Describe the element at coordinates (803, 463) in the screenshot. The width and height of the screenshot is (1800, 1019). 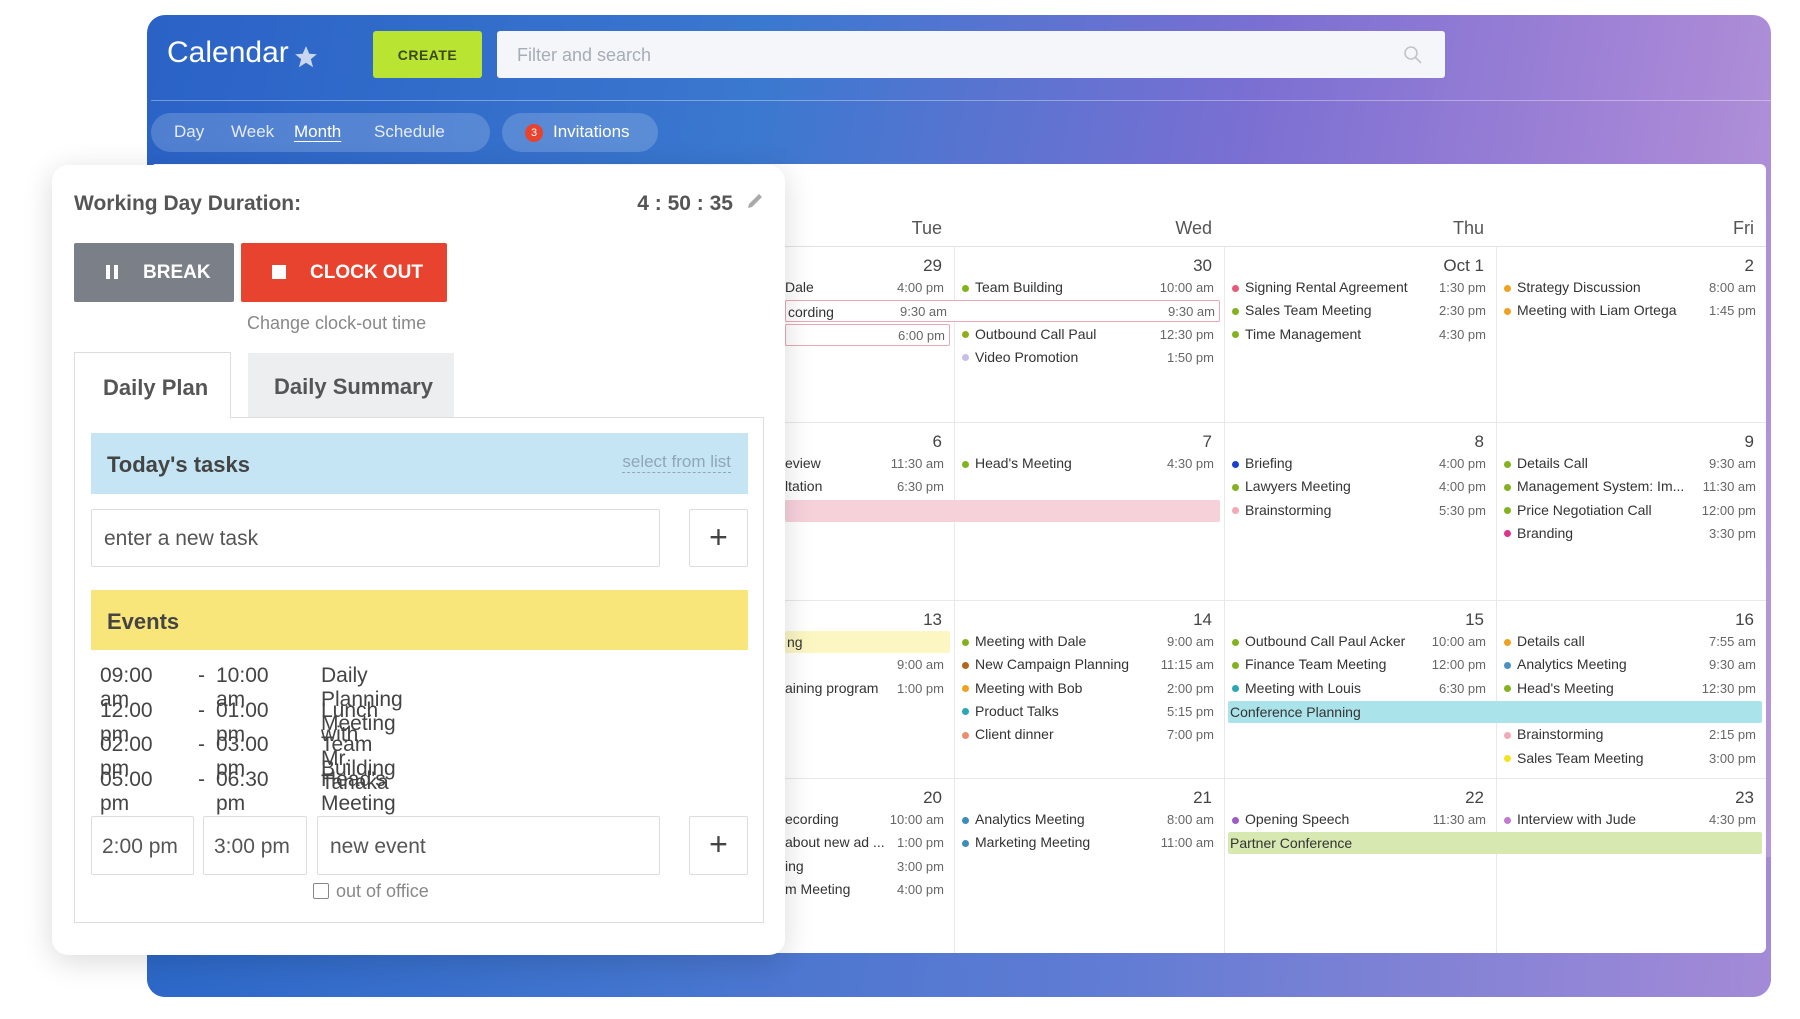
I see `event-name: eview` at that location.